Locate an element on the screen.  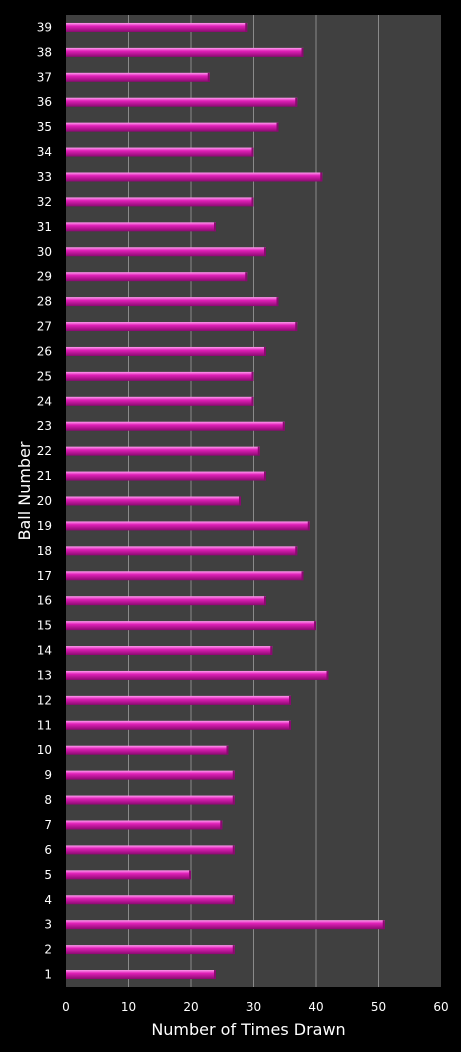
y-tick-label: 14 is located at coordinates (44, 651).